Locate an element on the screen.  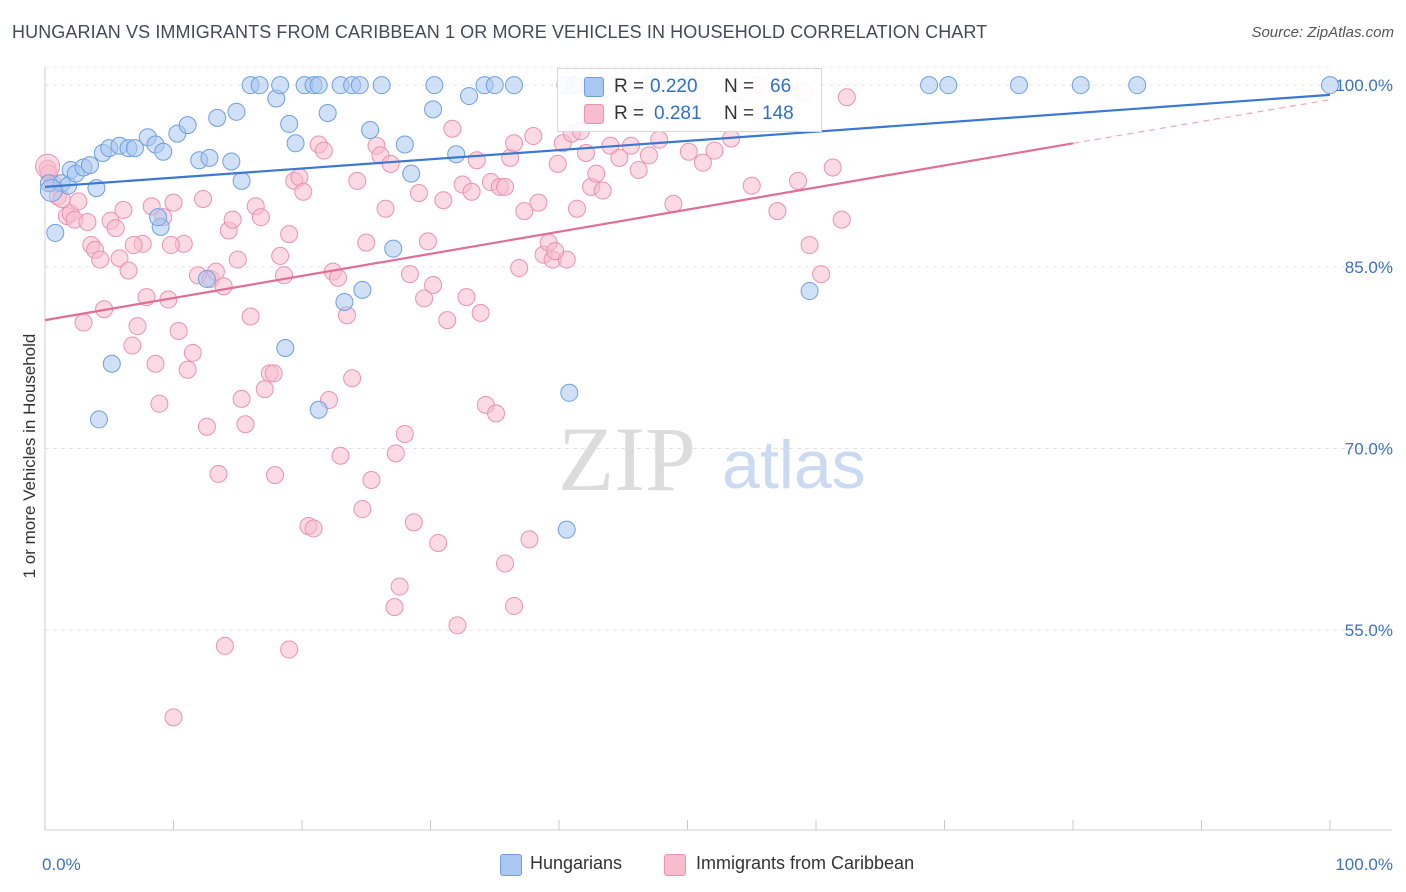
n-value: 66 is located at coordinates (781, 86).